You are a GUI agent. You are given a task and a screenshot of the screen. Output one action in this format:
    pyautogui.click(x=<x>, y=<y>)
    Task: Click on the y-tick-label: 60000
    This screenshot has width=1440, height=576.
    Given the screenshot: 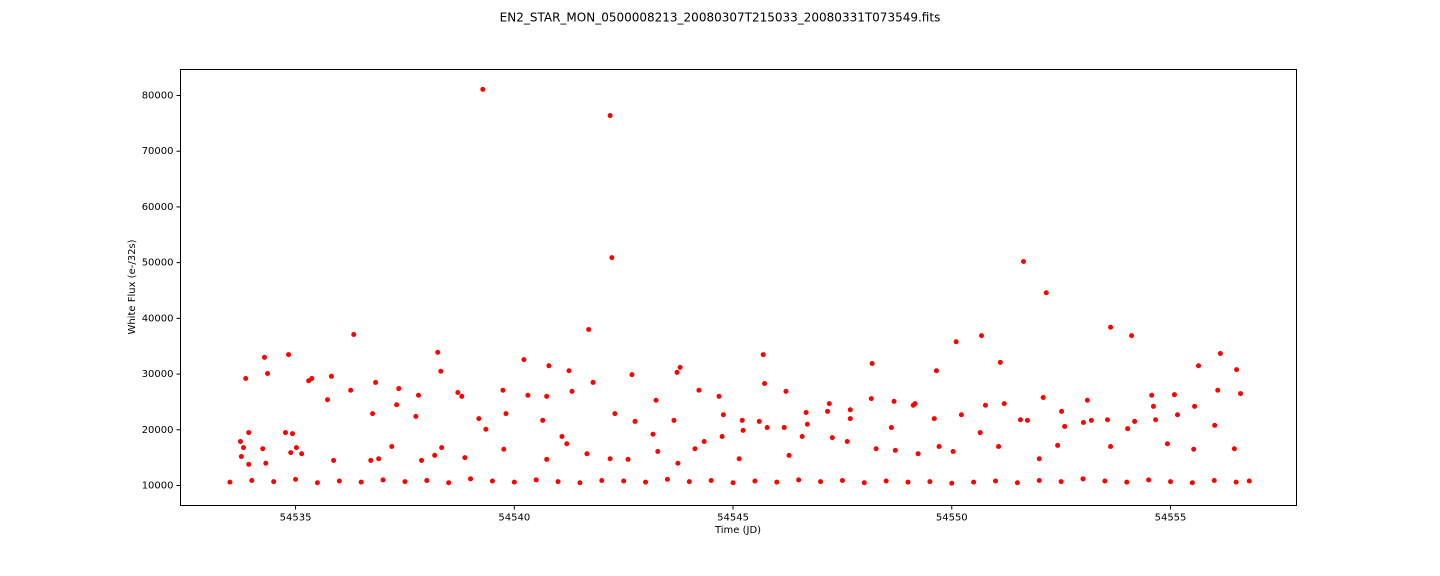 What is the action you would take?
    pyautogui.click(x=158, y=207)
    